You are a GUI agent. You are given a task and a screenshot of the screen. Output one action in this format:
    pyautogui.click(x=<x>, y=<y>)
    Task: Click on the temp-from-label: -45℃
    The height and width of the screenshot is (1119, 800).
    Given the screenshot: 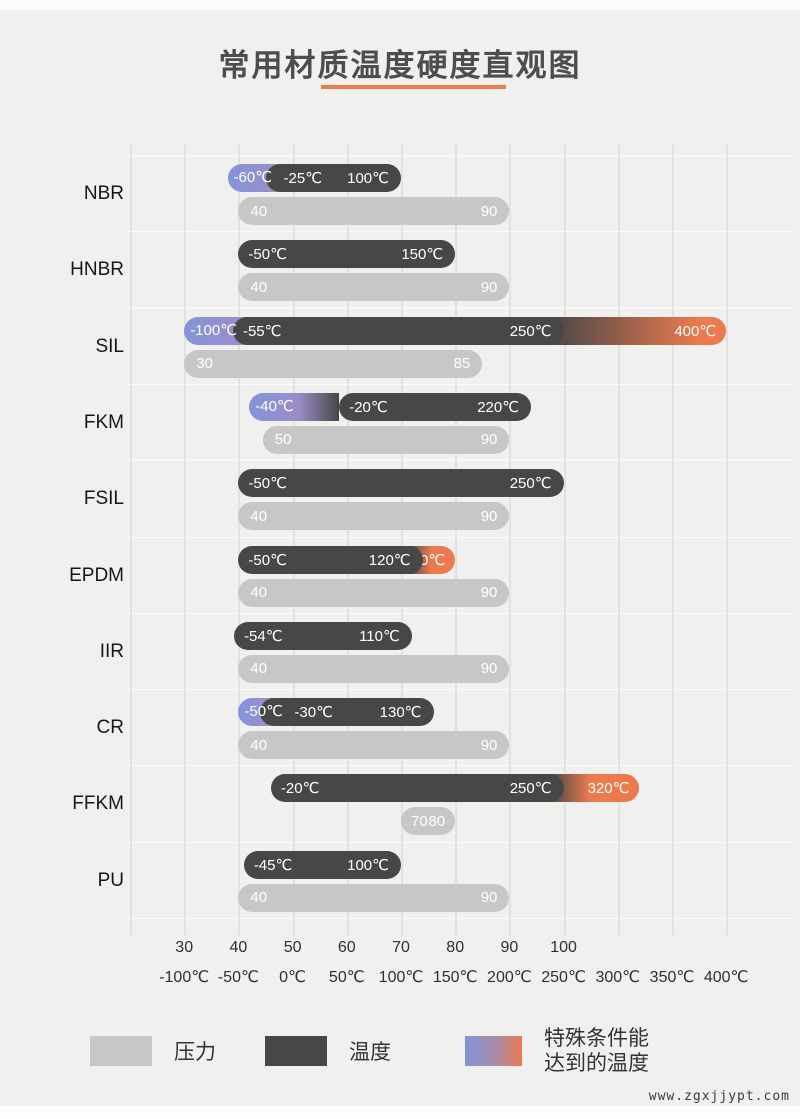 What is the action you would take?
    pyautogui.click(x=273, y=865)
    